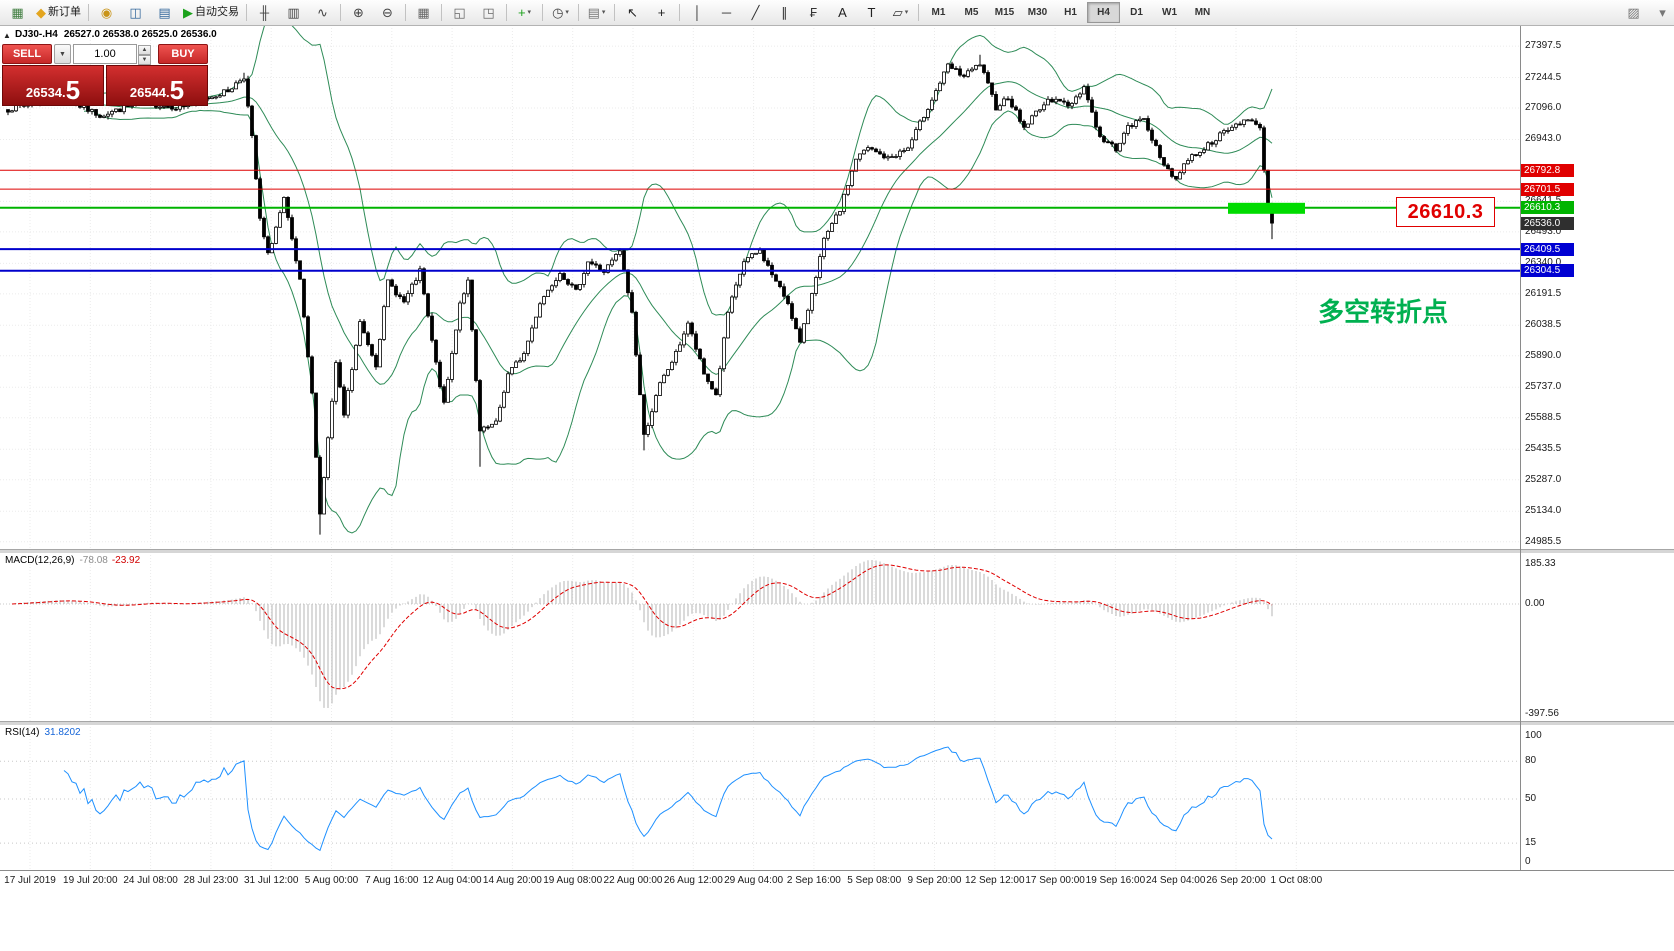  Describe the element at coordinates (73, 90) in the screenshot. I see `bid-price-pips: 5` at that location.